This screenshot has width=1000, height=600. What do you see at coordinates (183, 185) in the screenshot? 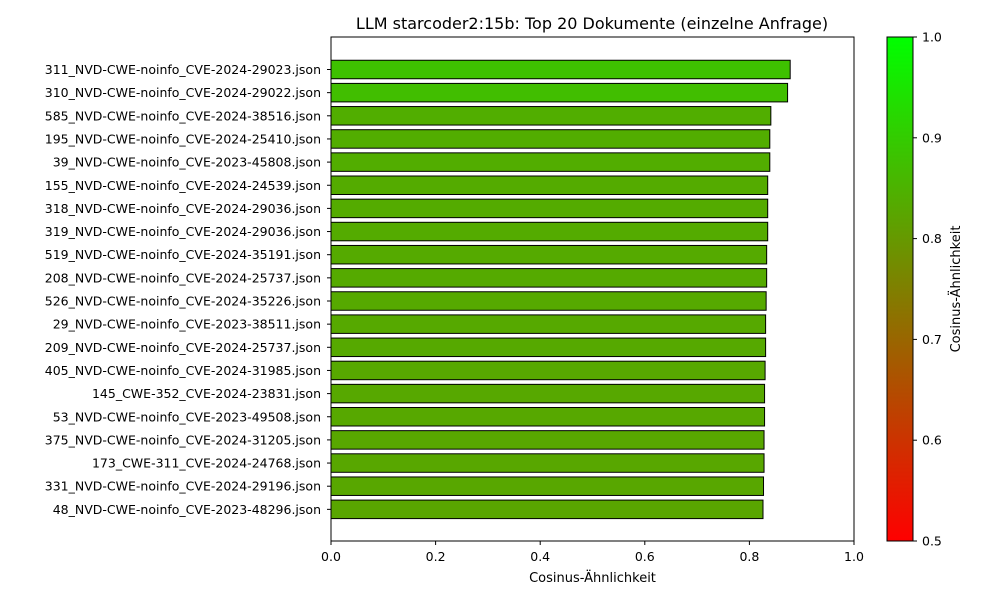
I see `y-tick-label: 155_NVD-CWE-noinfo_CVE-2024-24539.json` at bounding box center [183, 185].